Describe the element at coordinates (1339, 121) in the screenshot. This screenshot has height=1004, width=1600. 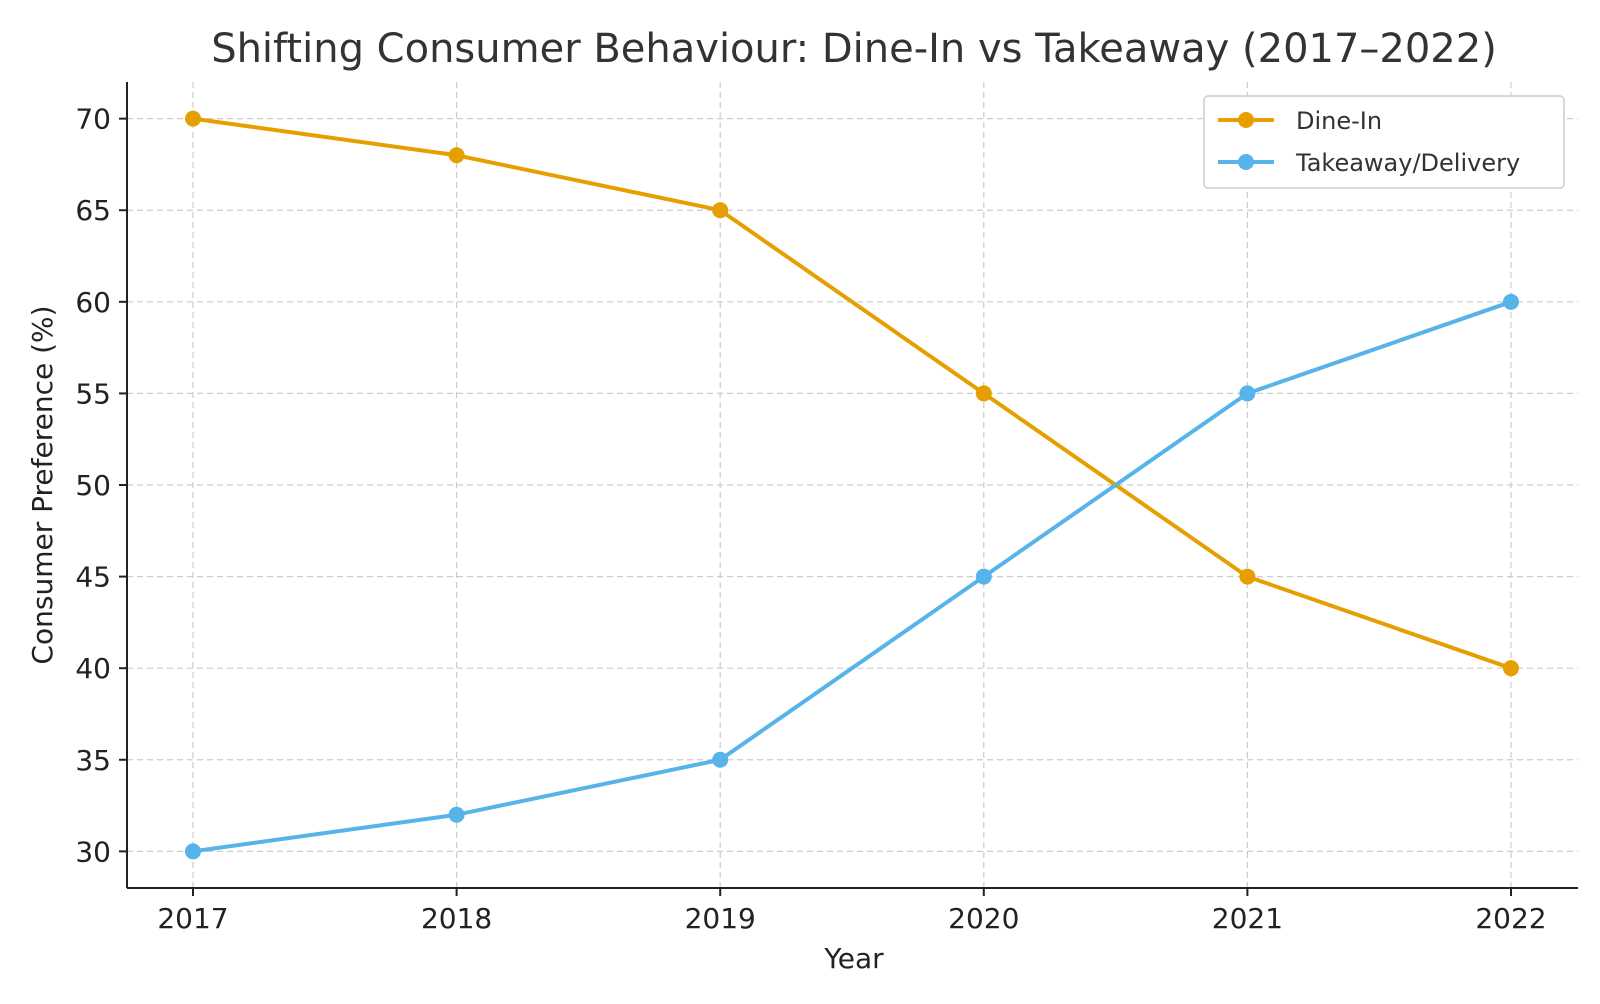
I see `legend-label: Dine-In` at that location.